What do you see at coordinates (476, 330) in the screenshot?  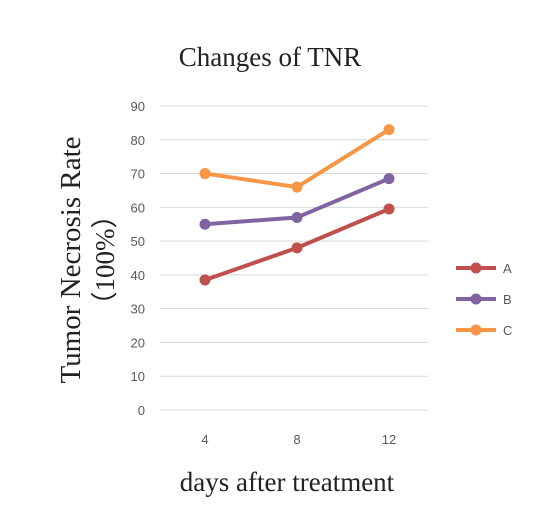 I see `legend-marker-C` at bounding box center [476, 330].